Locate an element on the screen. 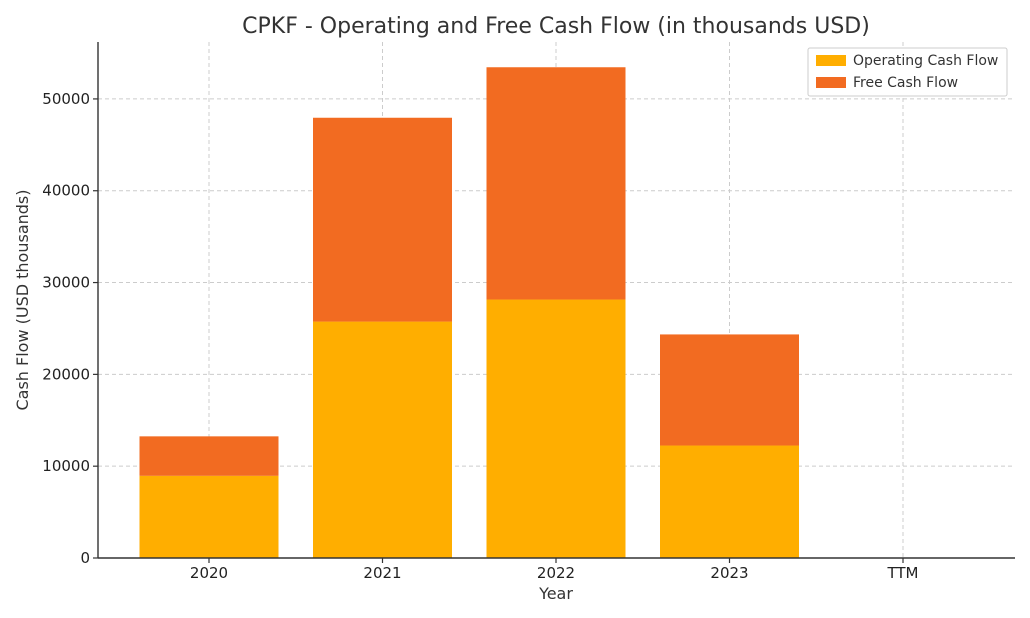 The height and width of the screenshot is (618, 1030). legend-label-free: Free Cash Flow is located at coordinates (905, 83).